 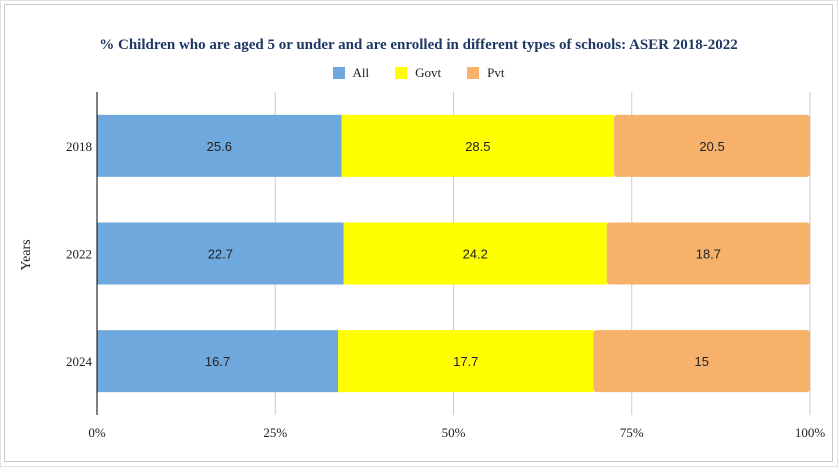 What do you see at coordinates (473, 73) in the screenshot?
I see `legend-swatch-pvt` at bounding box center [473, 73].